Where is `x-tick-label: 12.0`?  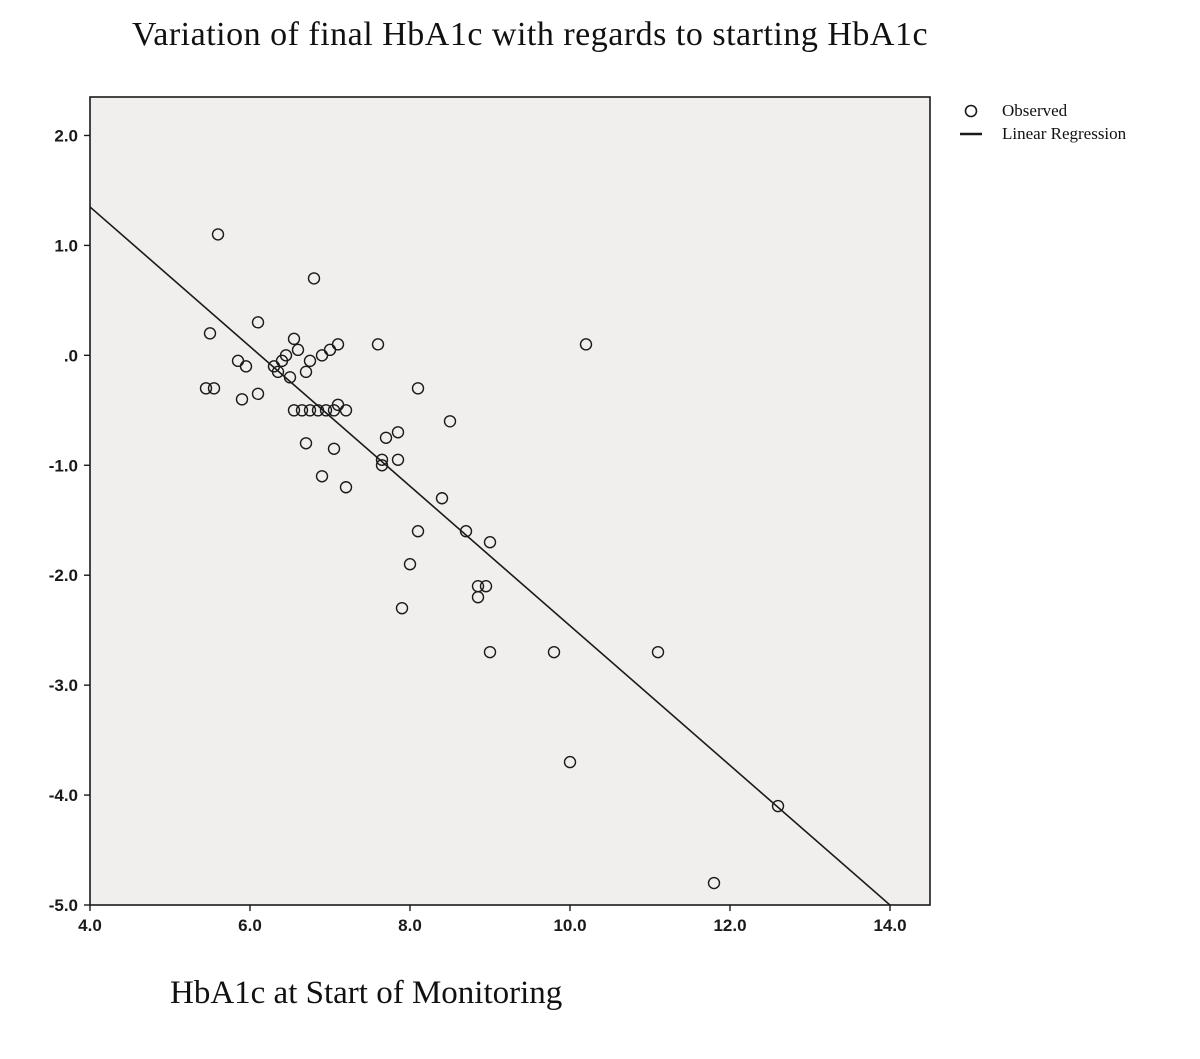 x-tick-label: 12.0 is located at coordinates (729, 925).